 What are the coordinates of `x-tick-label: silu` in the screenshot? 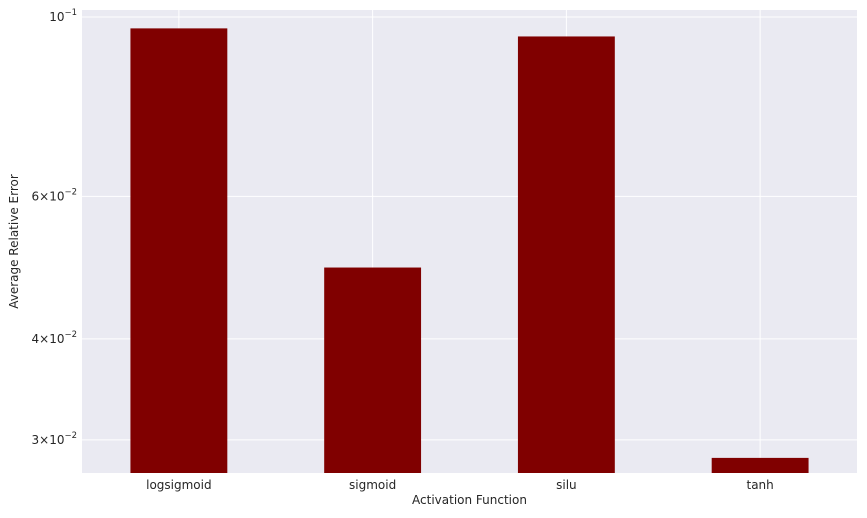 It's located at (566, 485).